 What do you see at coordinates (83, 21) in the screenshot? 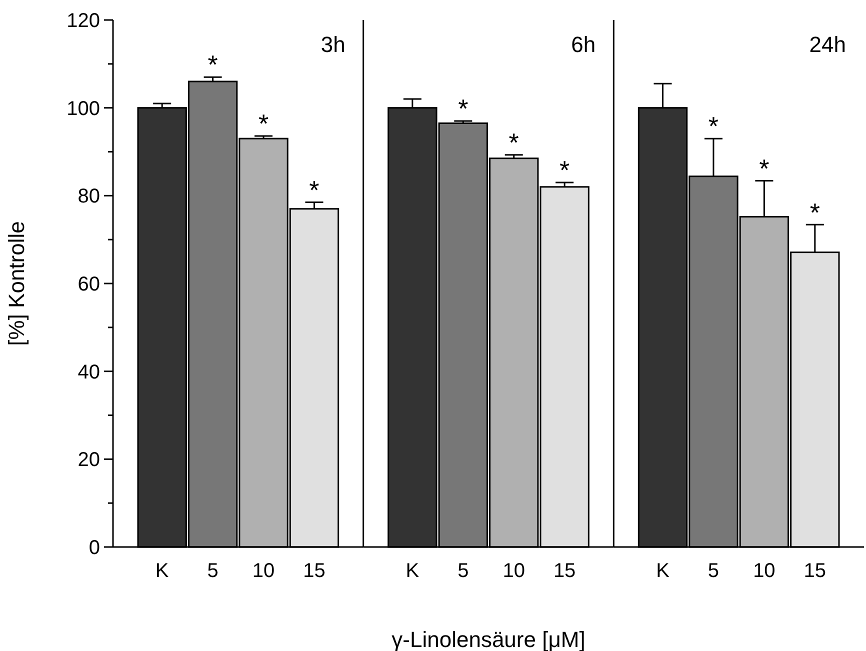
I see `y-tick-label: 120` at bounding box center [83, 21].